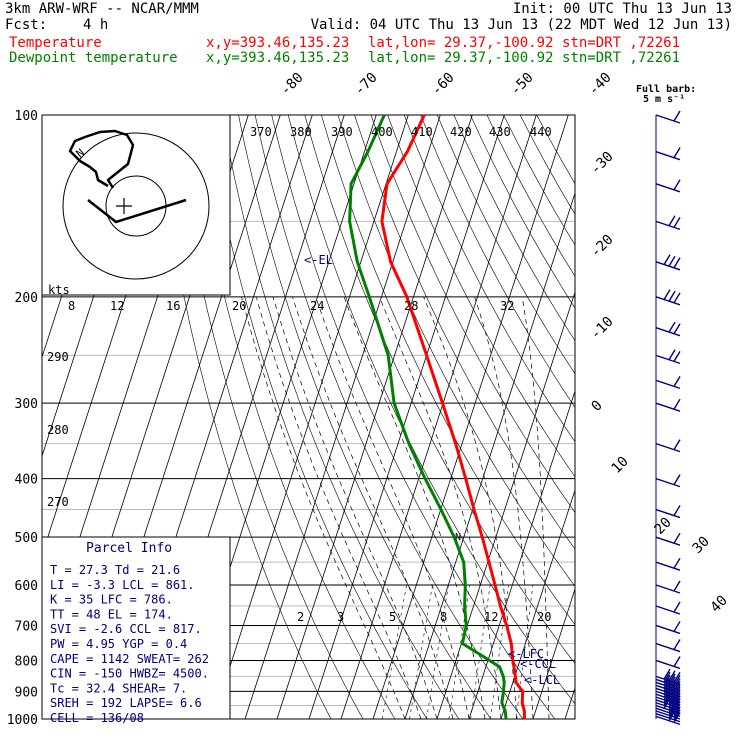 The height and width of the screenshot is (740, 740). What do you see at coordinates (115, 570) in the screenshot?
I see `parcel-row: T = 27.3 Td = 21.6` at bounding box center [115, 570].